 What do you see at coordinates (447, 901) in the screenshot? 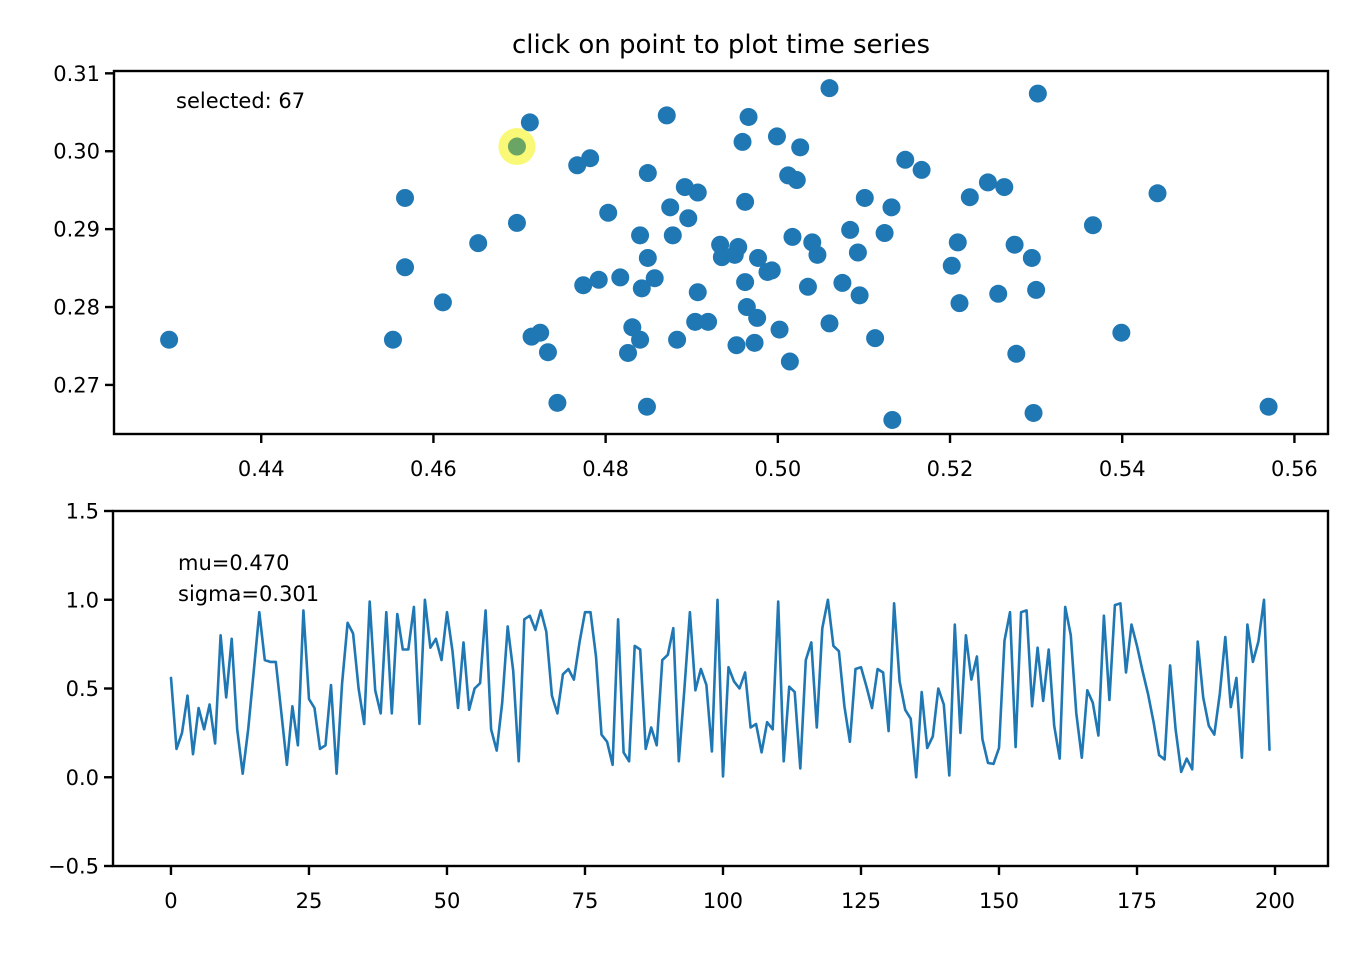
I see `x-tick-label: 50` at bounding box center [447, 901].